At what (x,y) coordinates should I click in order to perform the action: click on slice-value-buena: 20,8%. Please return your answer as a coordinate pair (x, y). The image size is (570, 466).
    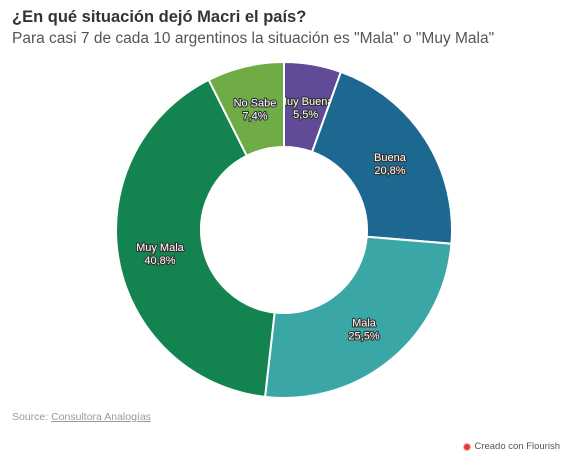
    Looking at the image, I should click on (389, 171).